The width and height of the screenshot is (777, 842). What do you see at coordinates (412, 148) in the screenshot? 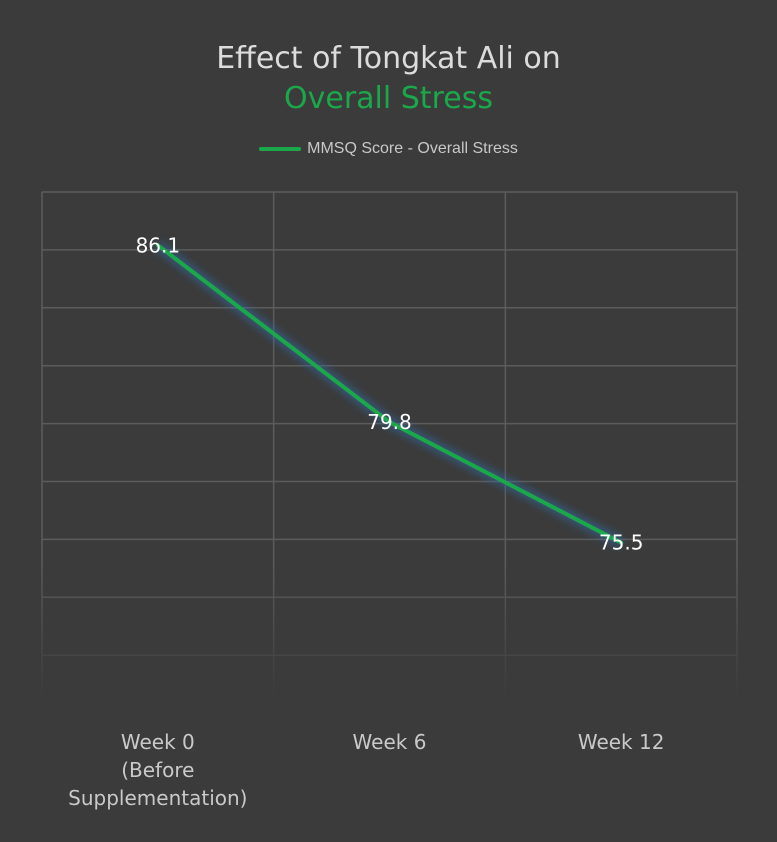
I see `legend-label: MMSQ Score - Overall Stress` at bounding box center [412, 148].